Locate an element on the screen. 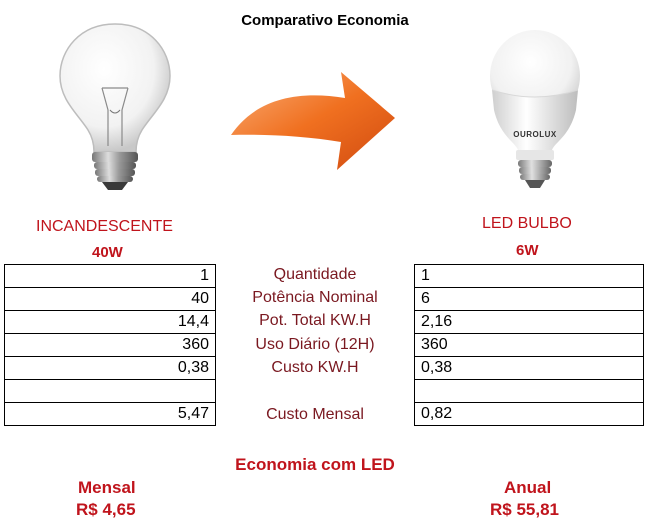 The width and height of the screenshot is (650, 530). monthly-label: Mensal is located at coordinates (107, 487).